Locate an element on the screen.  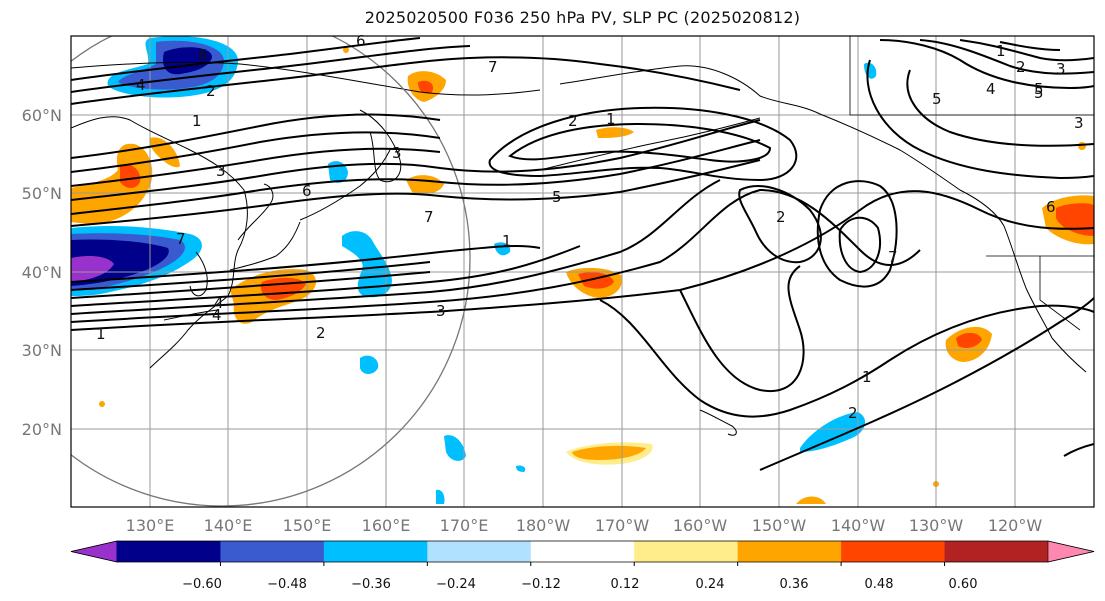
colorbar-tick-label: −0.12 is located at coordinates (541, 584).